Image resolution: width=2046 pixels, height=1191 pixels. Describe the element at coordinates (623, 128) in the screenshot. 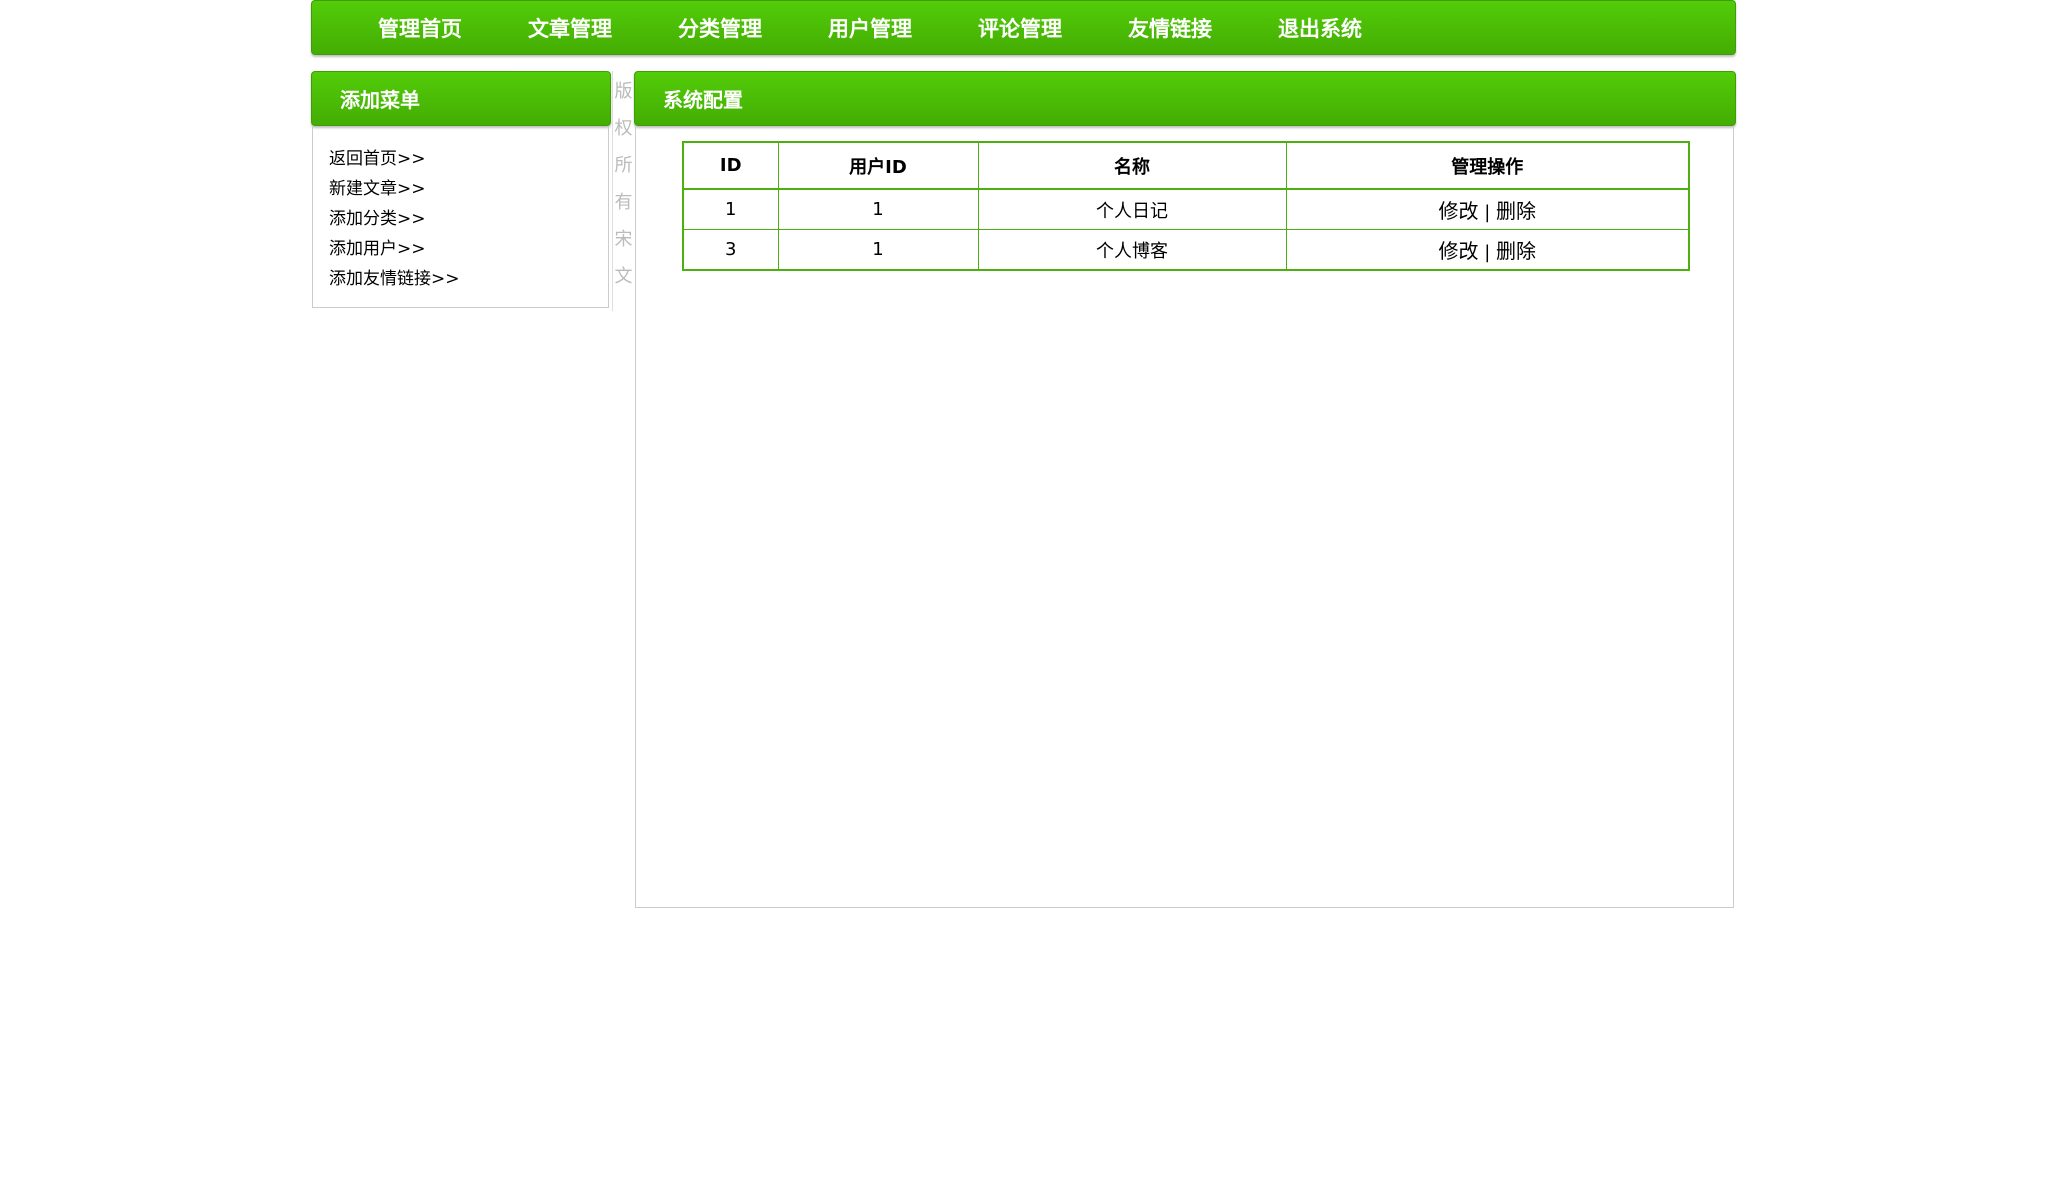

I see `copyright-char: 权` at that location.